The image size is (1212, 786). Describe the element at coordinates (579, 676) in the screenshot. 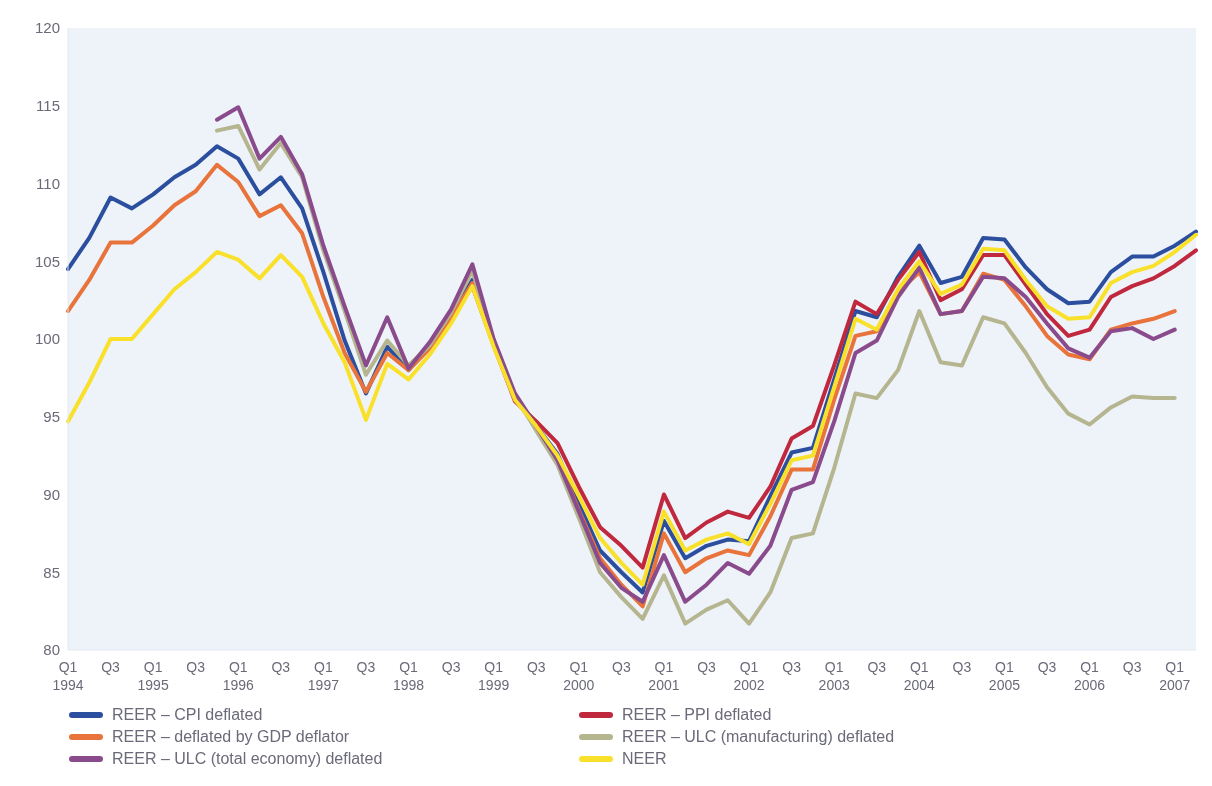

I see `x-tick-label: Q1 2000` at that location.